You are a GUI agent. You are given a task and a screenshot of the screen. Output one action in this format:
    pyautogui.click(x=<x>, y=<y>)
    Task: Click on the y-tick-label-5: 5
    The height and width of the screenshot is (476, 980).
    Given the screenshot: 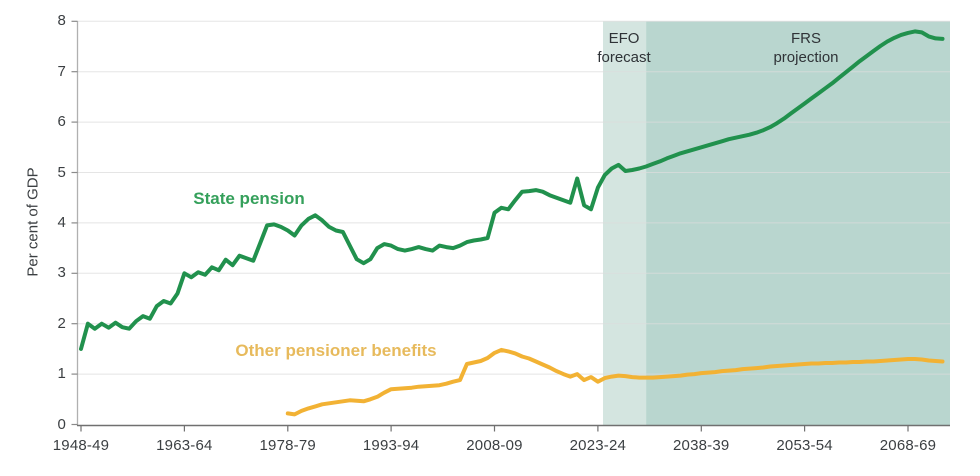 What is the action you would take?
    pyautogui.click(x=61, y=172)
    